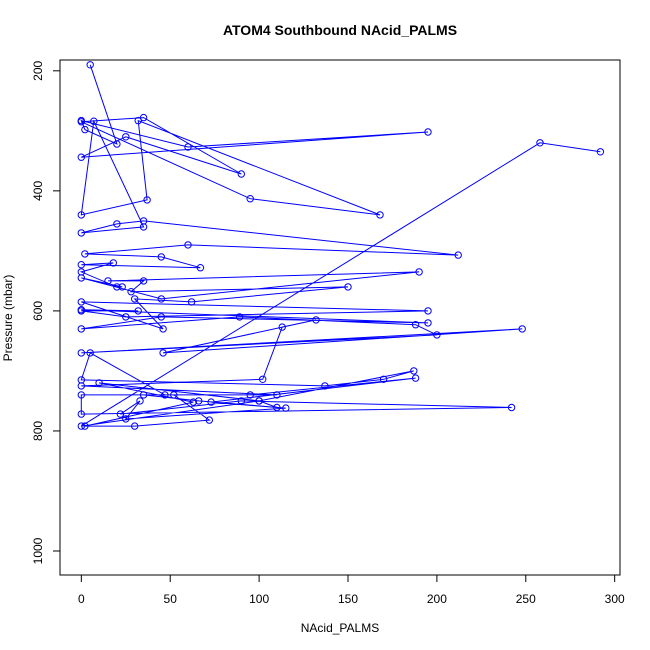 This screenshot has height=650, width=650. Describe the element at coordinates (615, 599) in the screenshot. I see `x-tick-label: 300` at that location.